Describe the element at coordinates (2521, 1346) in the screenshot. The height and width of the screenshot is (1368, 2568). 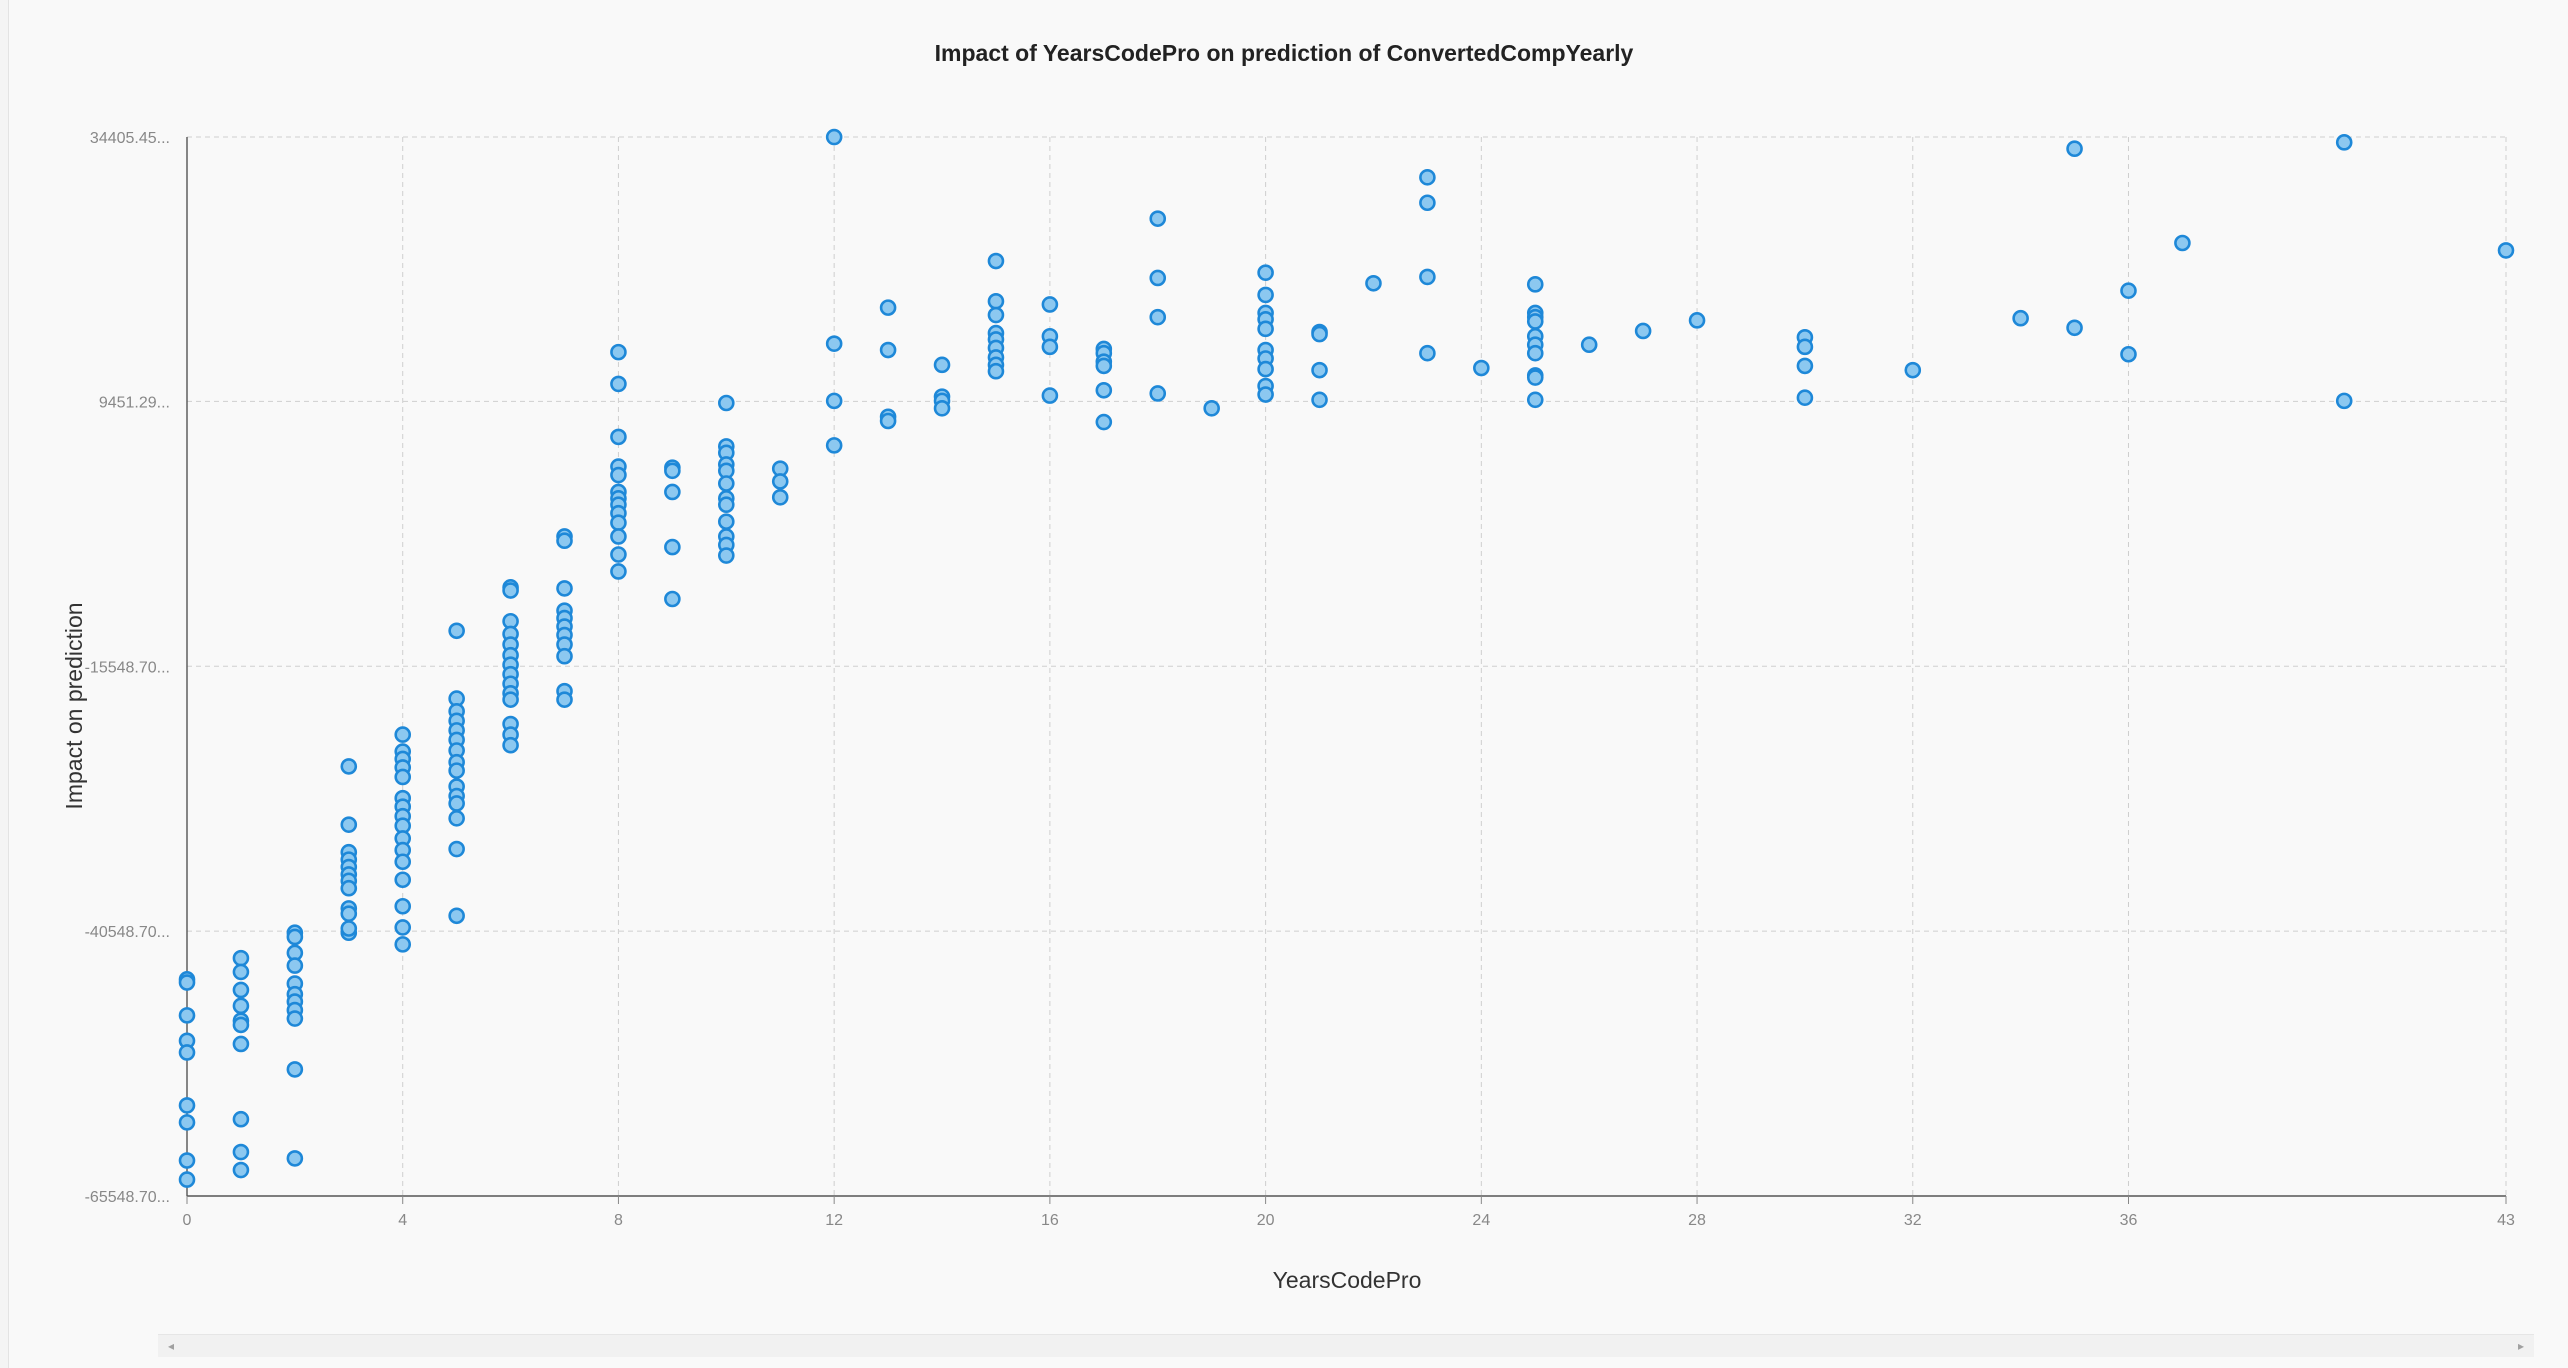
I see `scroll-right-icon: ▸` at that location.